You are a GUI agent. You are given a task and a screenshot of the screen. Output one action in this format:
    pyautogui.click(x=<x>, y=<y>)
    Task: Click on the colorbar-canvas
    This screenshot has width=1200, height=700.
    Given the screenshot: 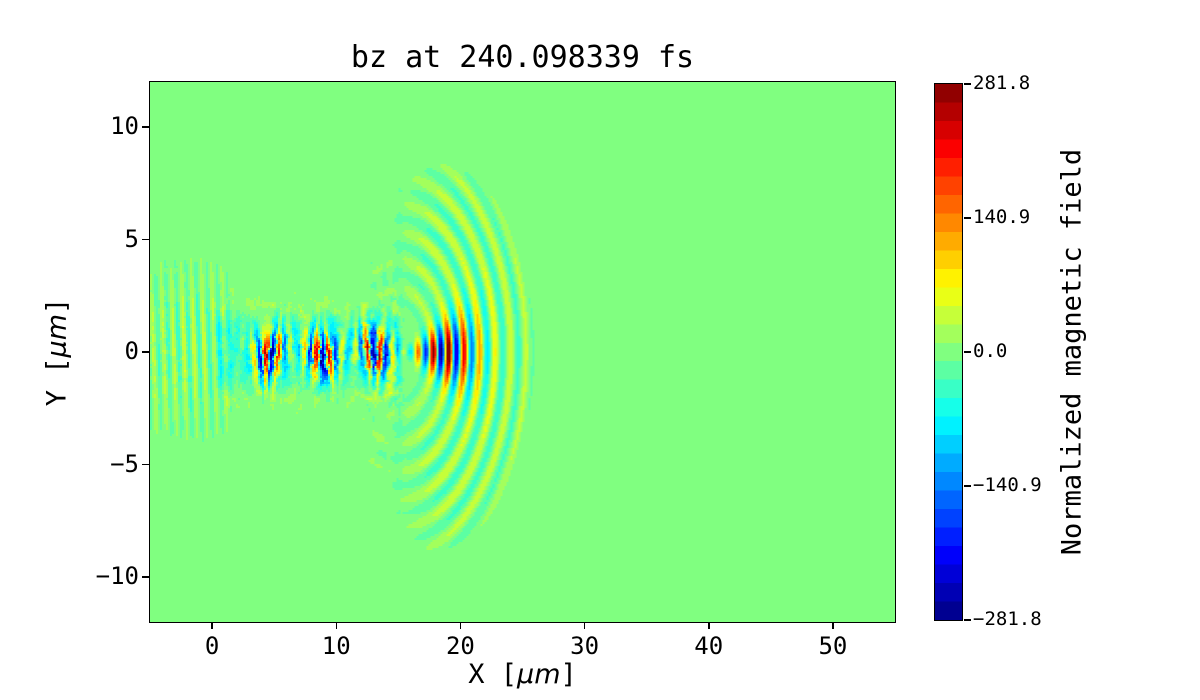 What is the action you would take?
    pyautogui.click(x=948, y=351)
    